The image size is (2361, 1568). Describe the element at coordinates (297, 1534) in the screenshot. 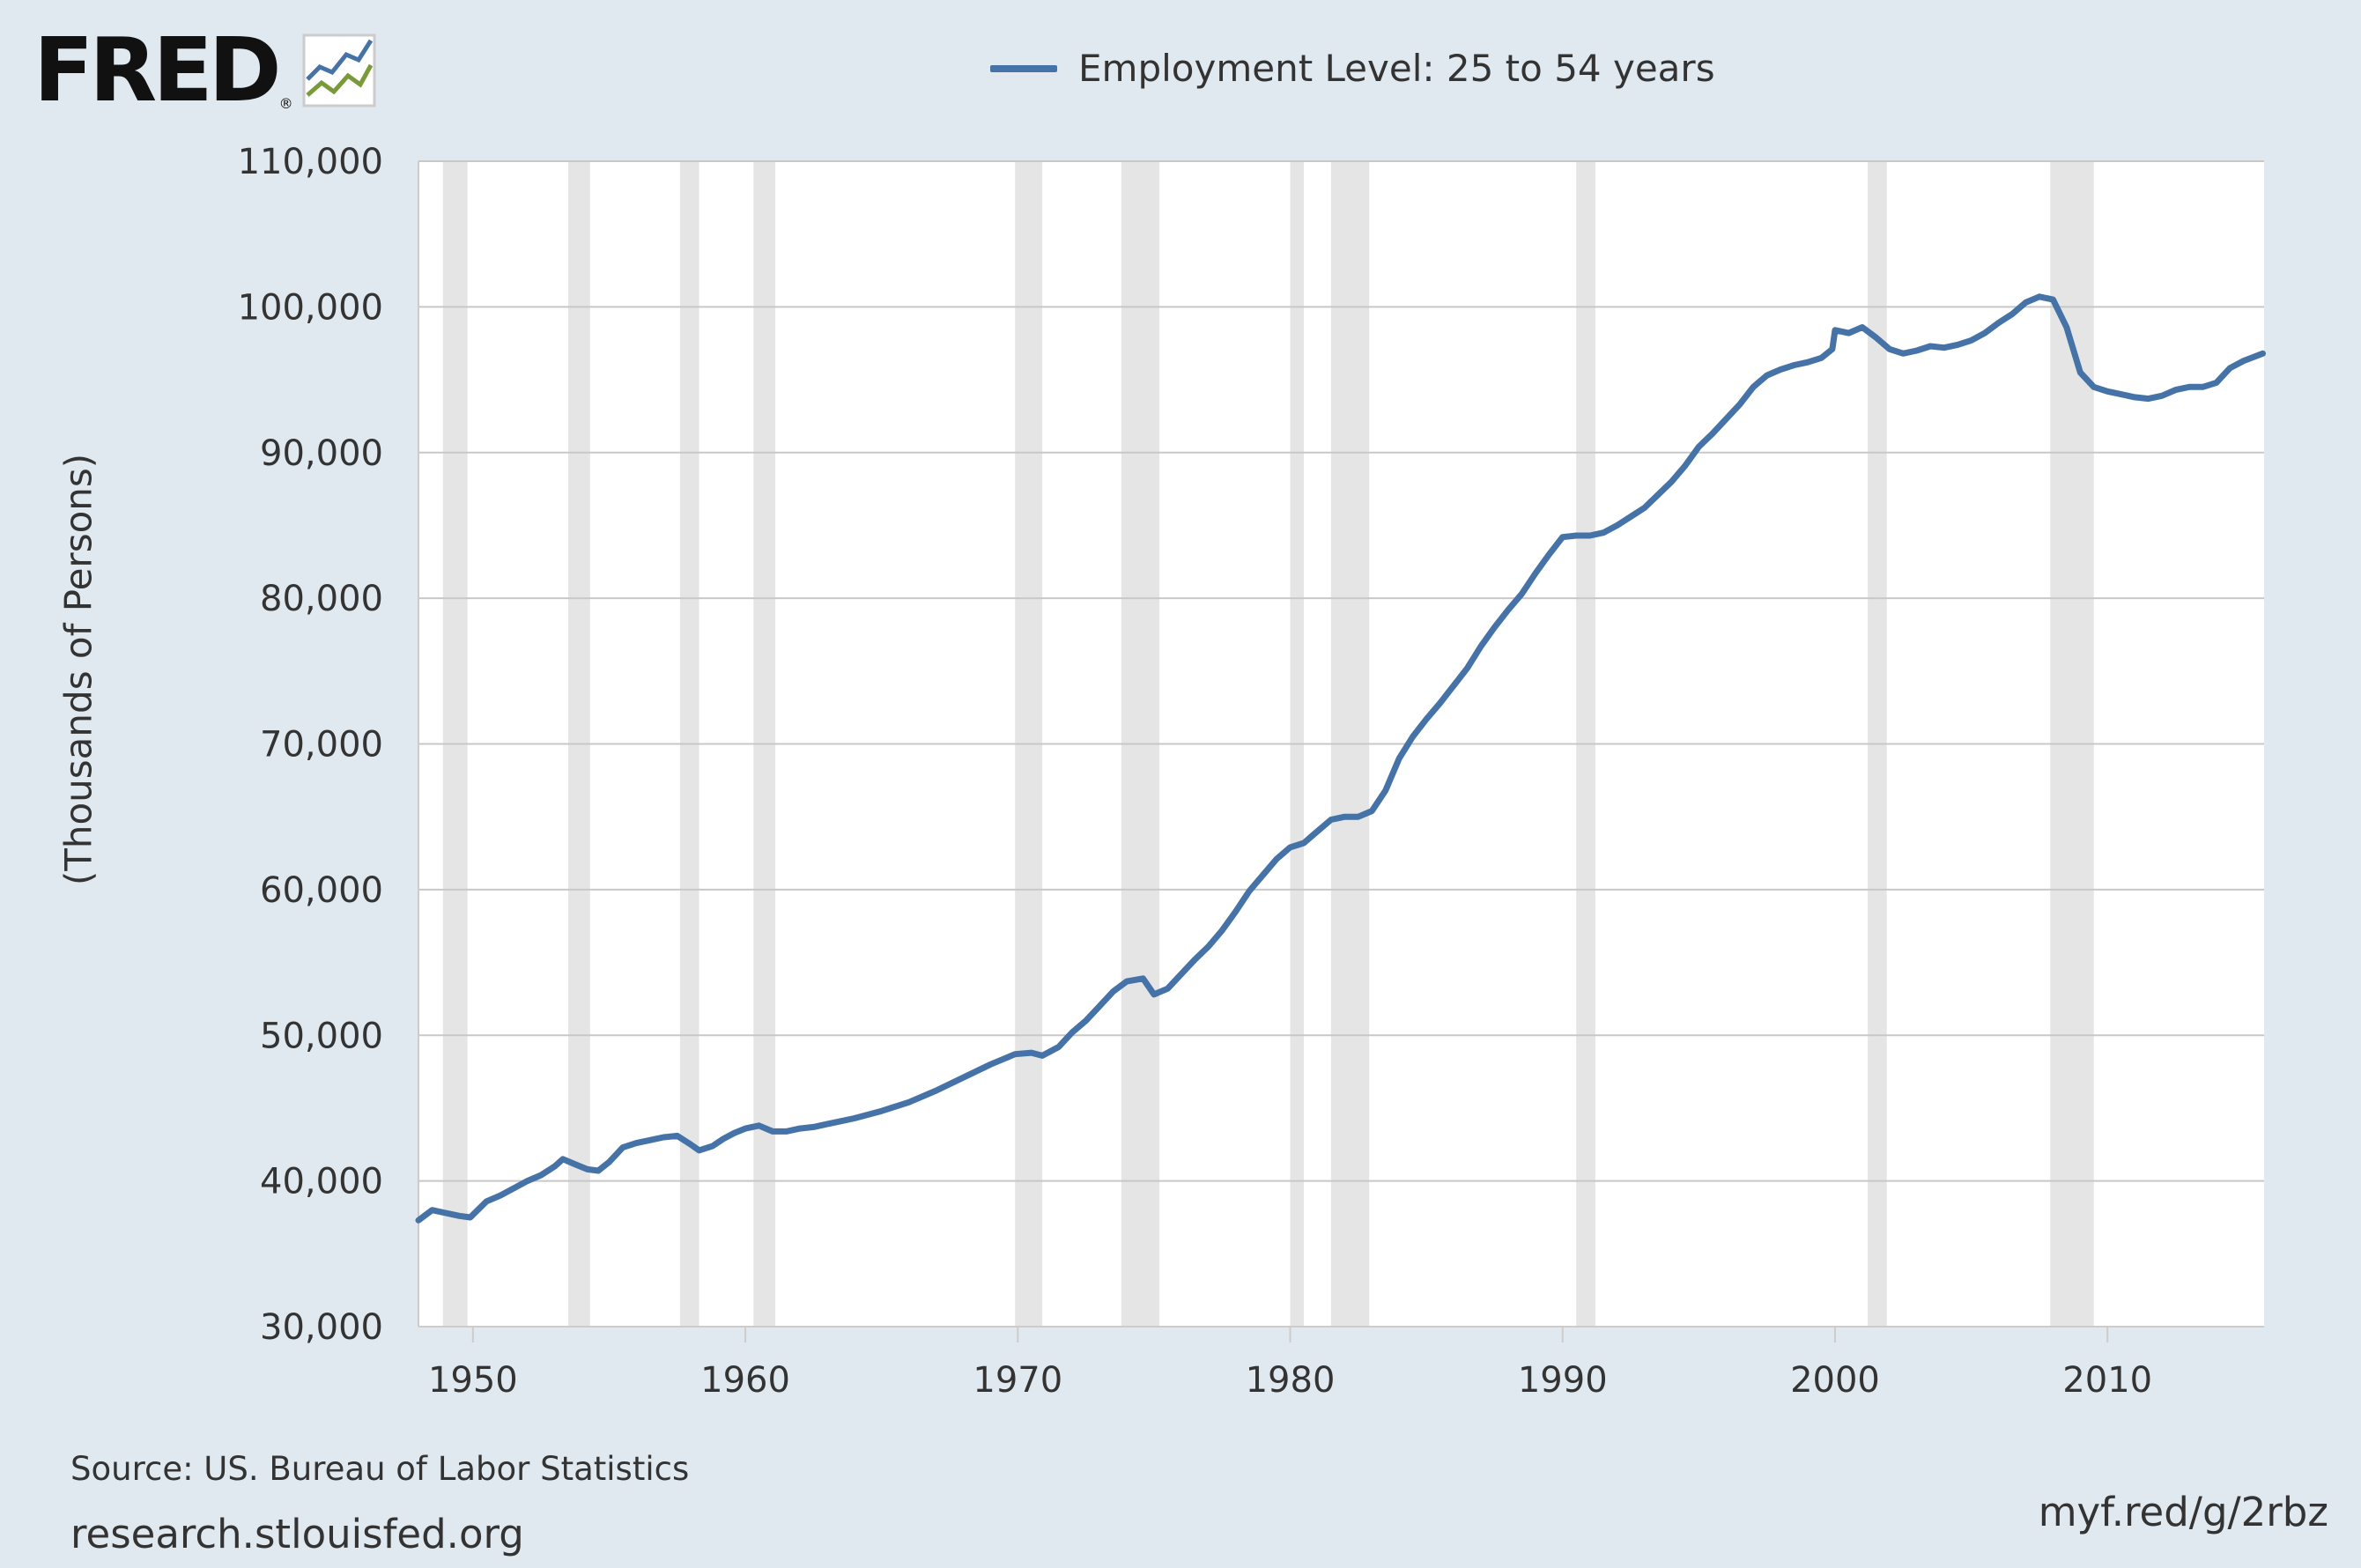

I see `site-link: research.stlouisfed.org` at that location.